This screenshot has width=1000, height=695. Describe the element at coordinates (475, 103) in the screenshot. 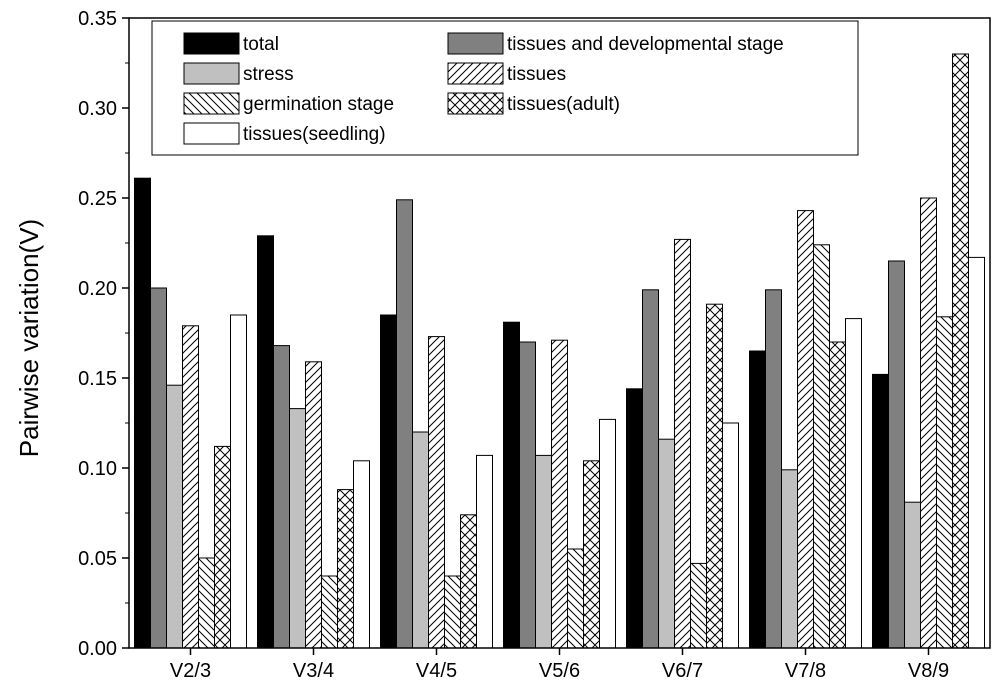

I see `legend-swatch-tissues-adult` at that location.